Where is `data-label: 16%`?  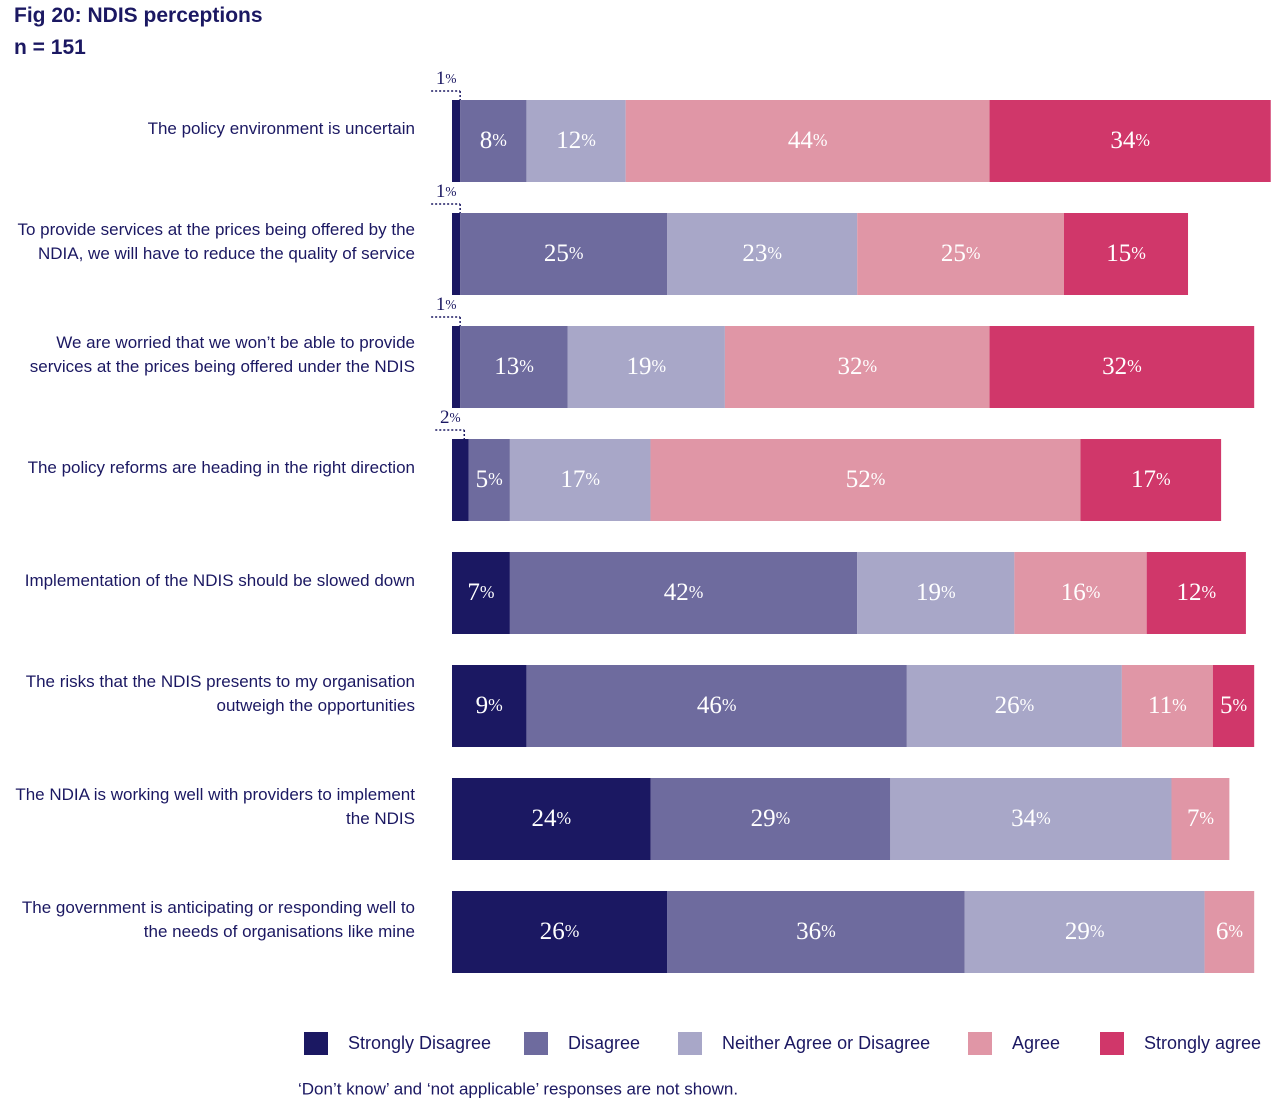
data-label: 16% is located at coordinates (1081, 592).